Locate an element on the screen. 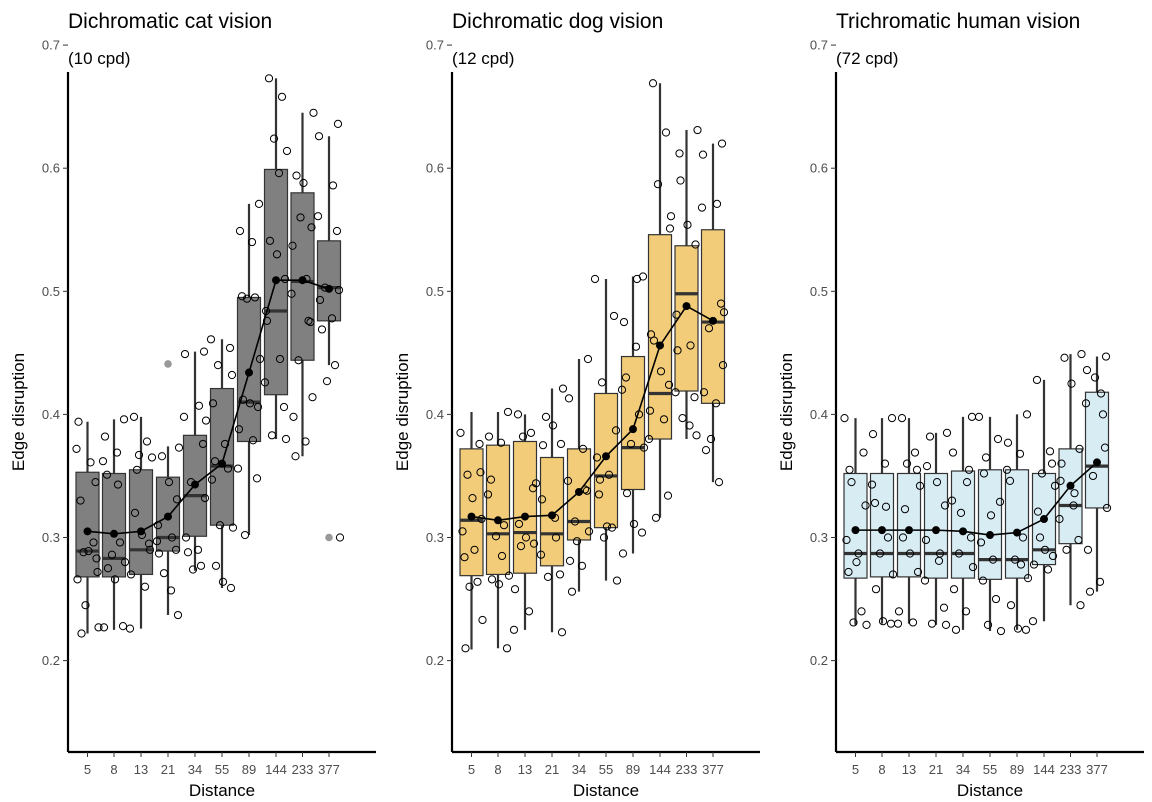 Image resolution: width=1152 pixels, height=802 pixels. x-tick-label: 55 is located at coordinates (222, 769).